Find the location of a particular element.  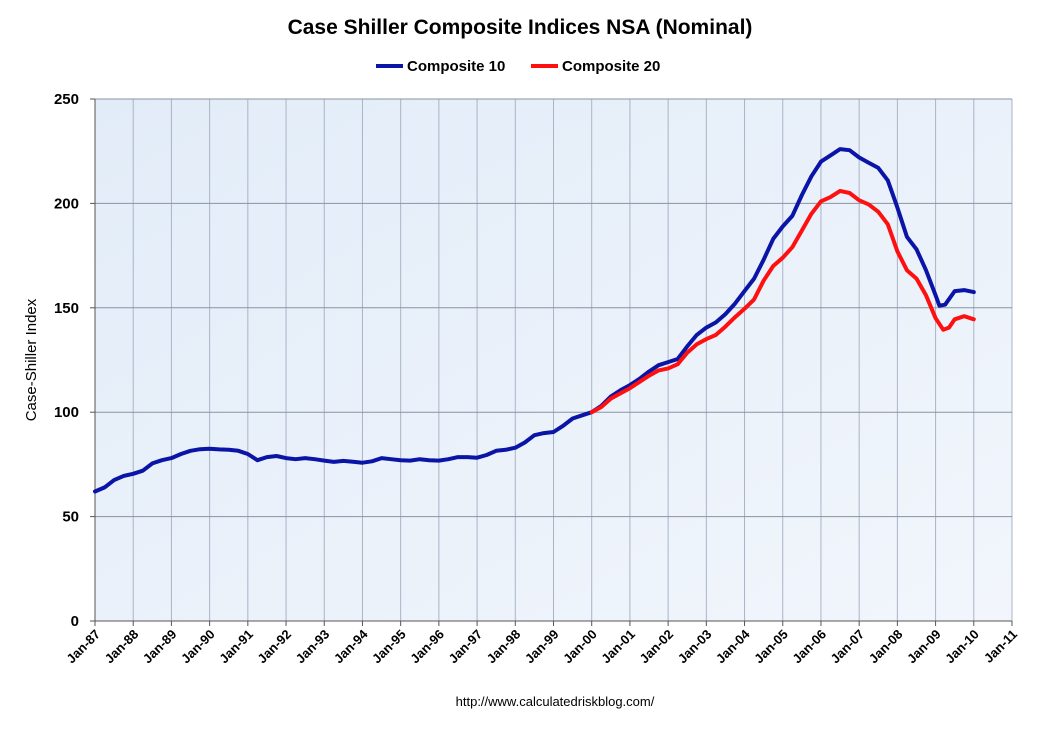

x-tick-label: Jan-07 is located at coordinates (848, 647).